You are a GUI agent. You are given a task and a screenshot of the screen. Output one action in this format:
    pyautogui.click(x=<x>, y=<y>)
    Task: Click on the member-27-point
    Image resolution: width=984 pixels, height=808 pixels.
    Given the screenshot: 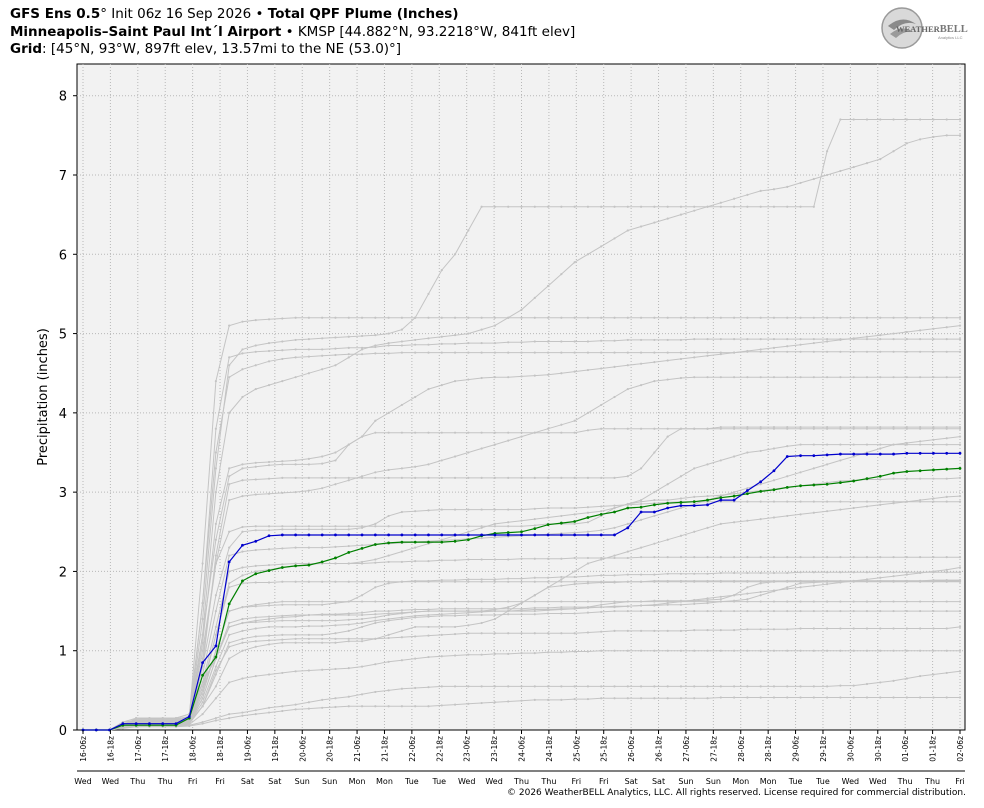 What is the action you would take?
    pyautogui.click(x=760, y=519)
    